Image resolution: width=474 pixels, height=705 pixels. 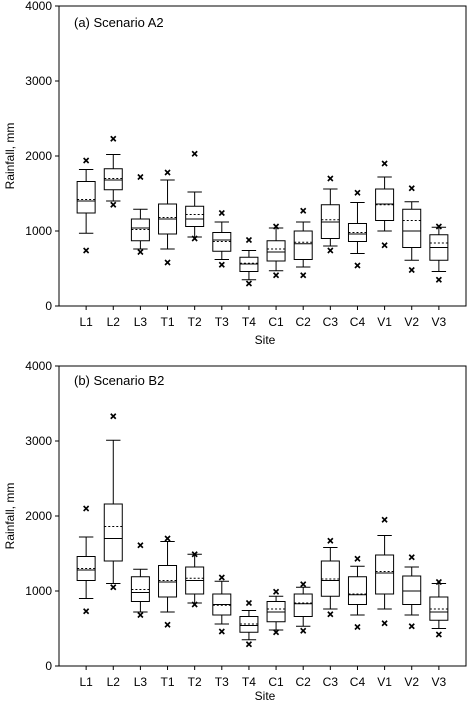 What do you see at coordinates (141, 682) in the screenshot?
I see `panel-b-x-tick-label: L3` at bounding box center [141, 682].